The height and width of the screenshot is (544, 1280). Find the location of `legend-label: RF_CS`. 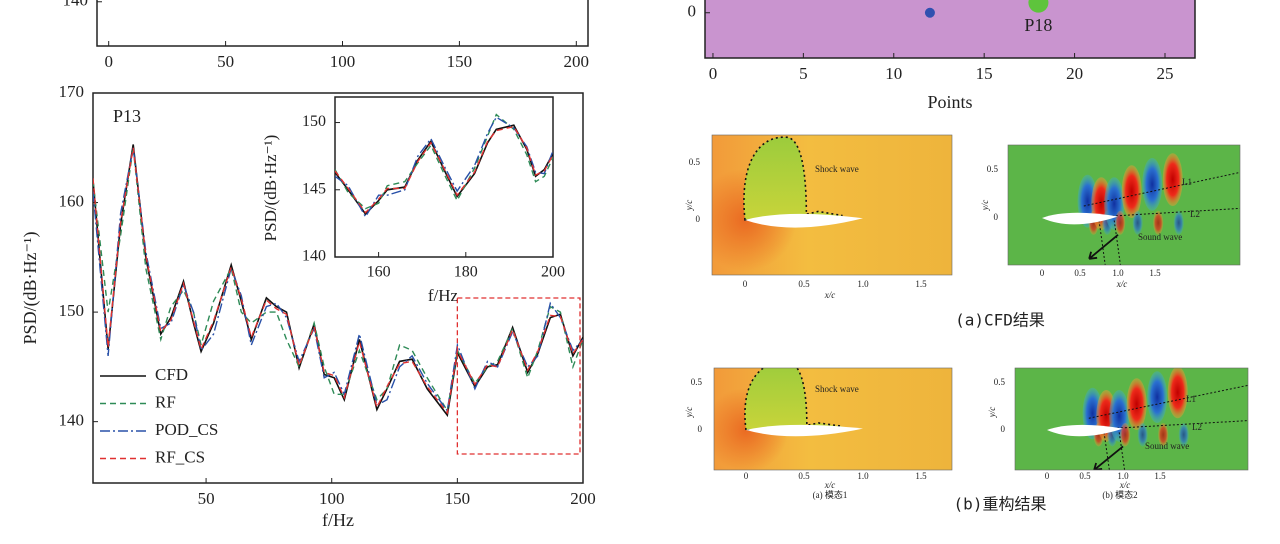

legend-label: RF_CS is located at coordinates (180, 456).